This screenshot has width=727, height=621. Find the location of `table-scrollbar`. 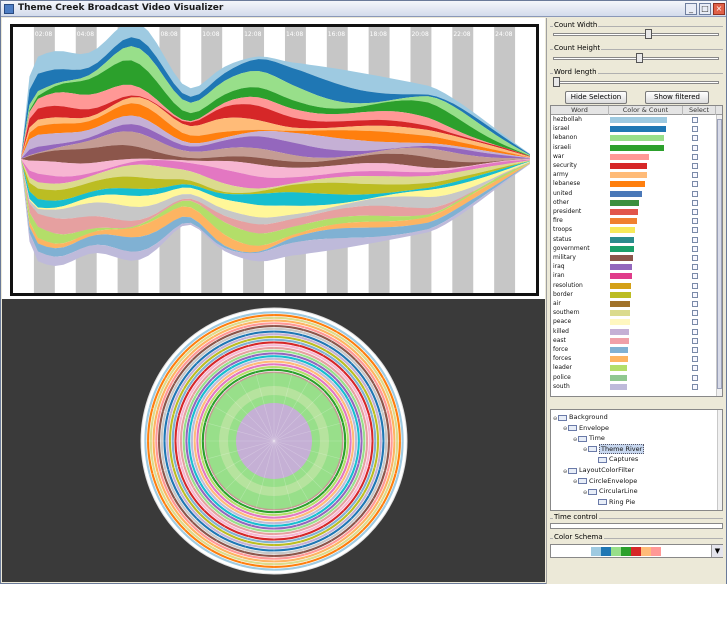

table-scrollbar is located at coordinates (719, 255).